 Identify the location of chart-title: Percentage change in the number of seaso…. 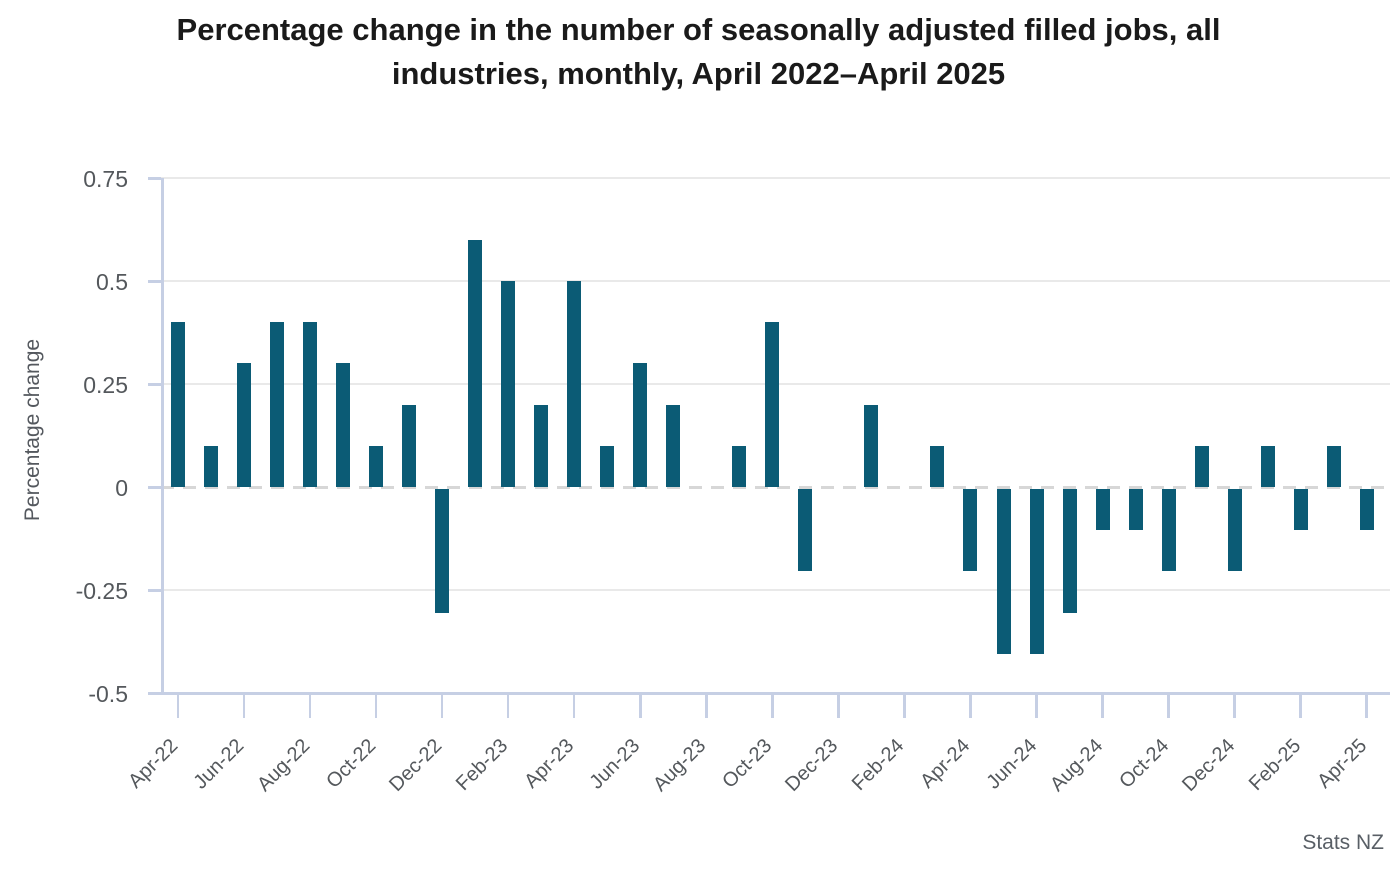
(698, 52).